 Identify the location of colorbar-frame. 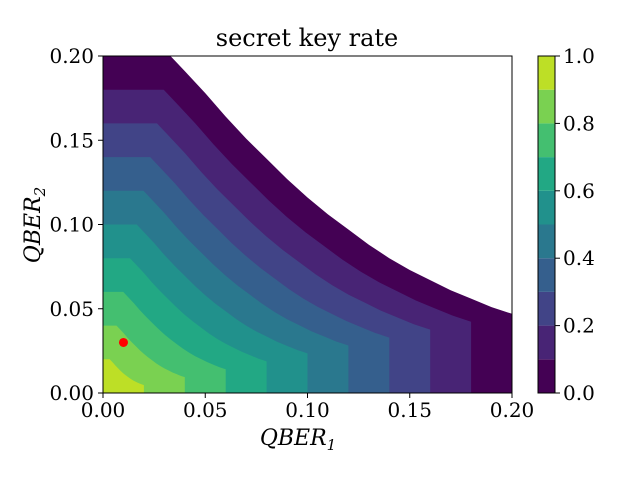
(546, 224).